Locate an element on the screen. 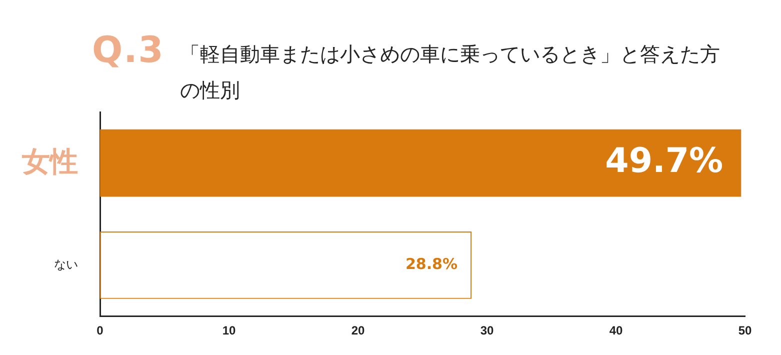 This screenshot has height=355, width=781. y-tick-label: ない is located at coordinates (66, 264).